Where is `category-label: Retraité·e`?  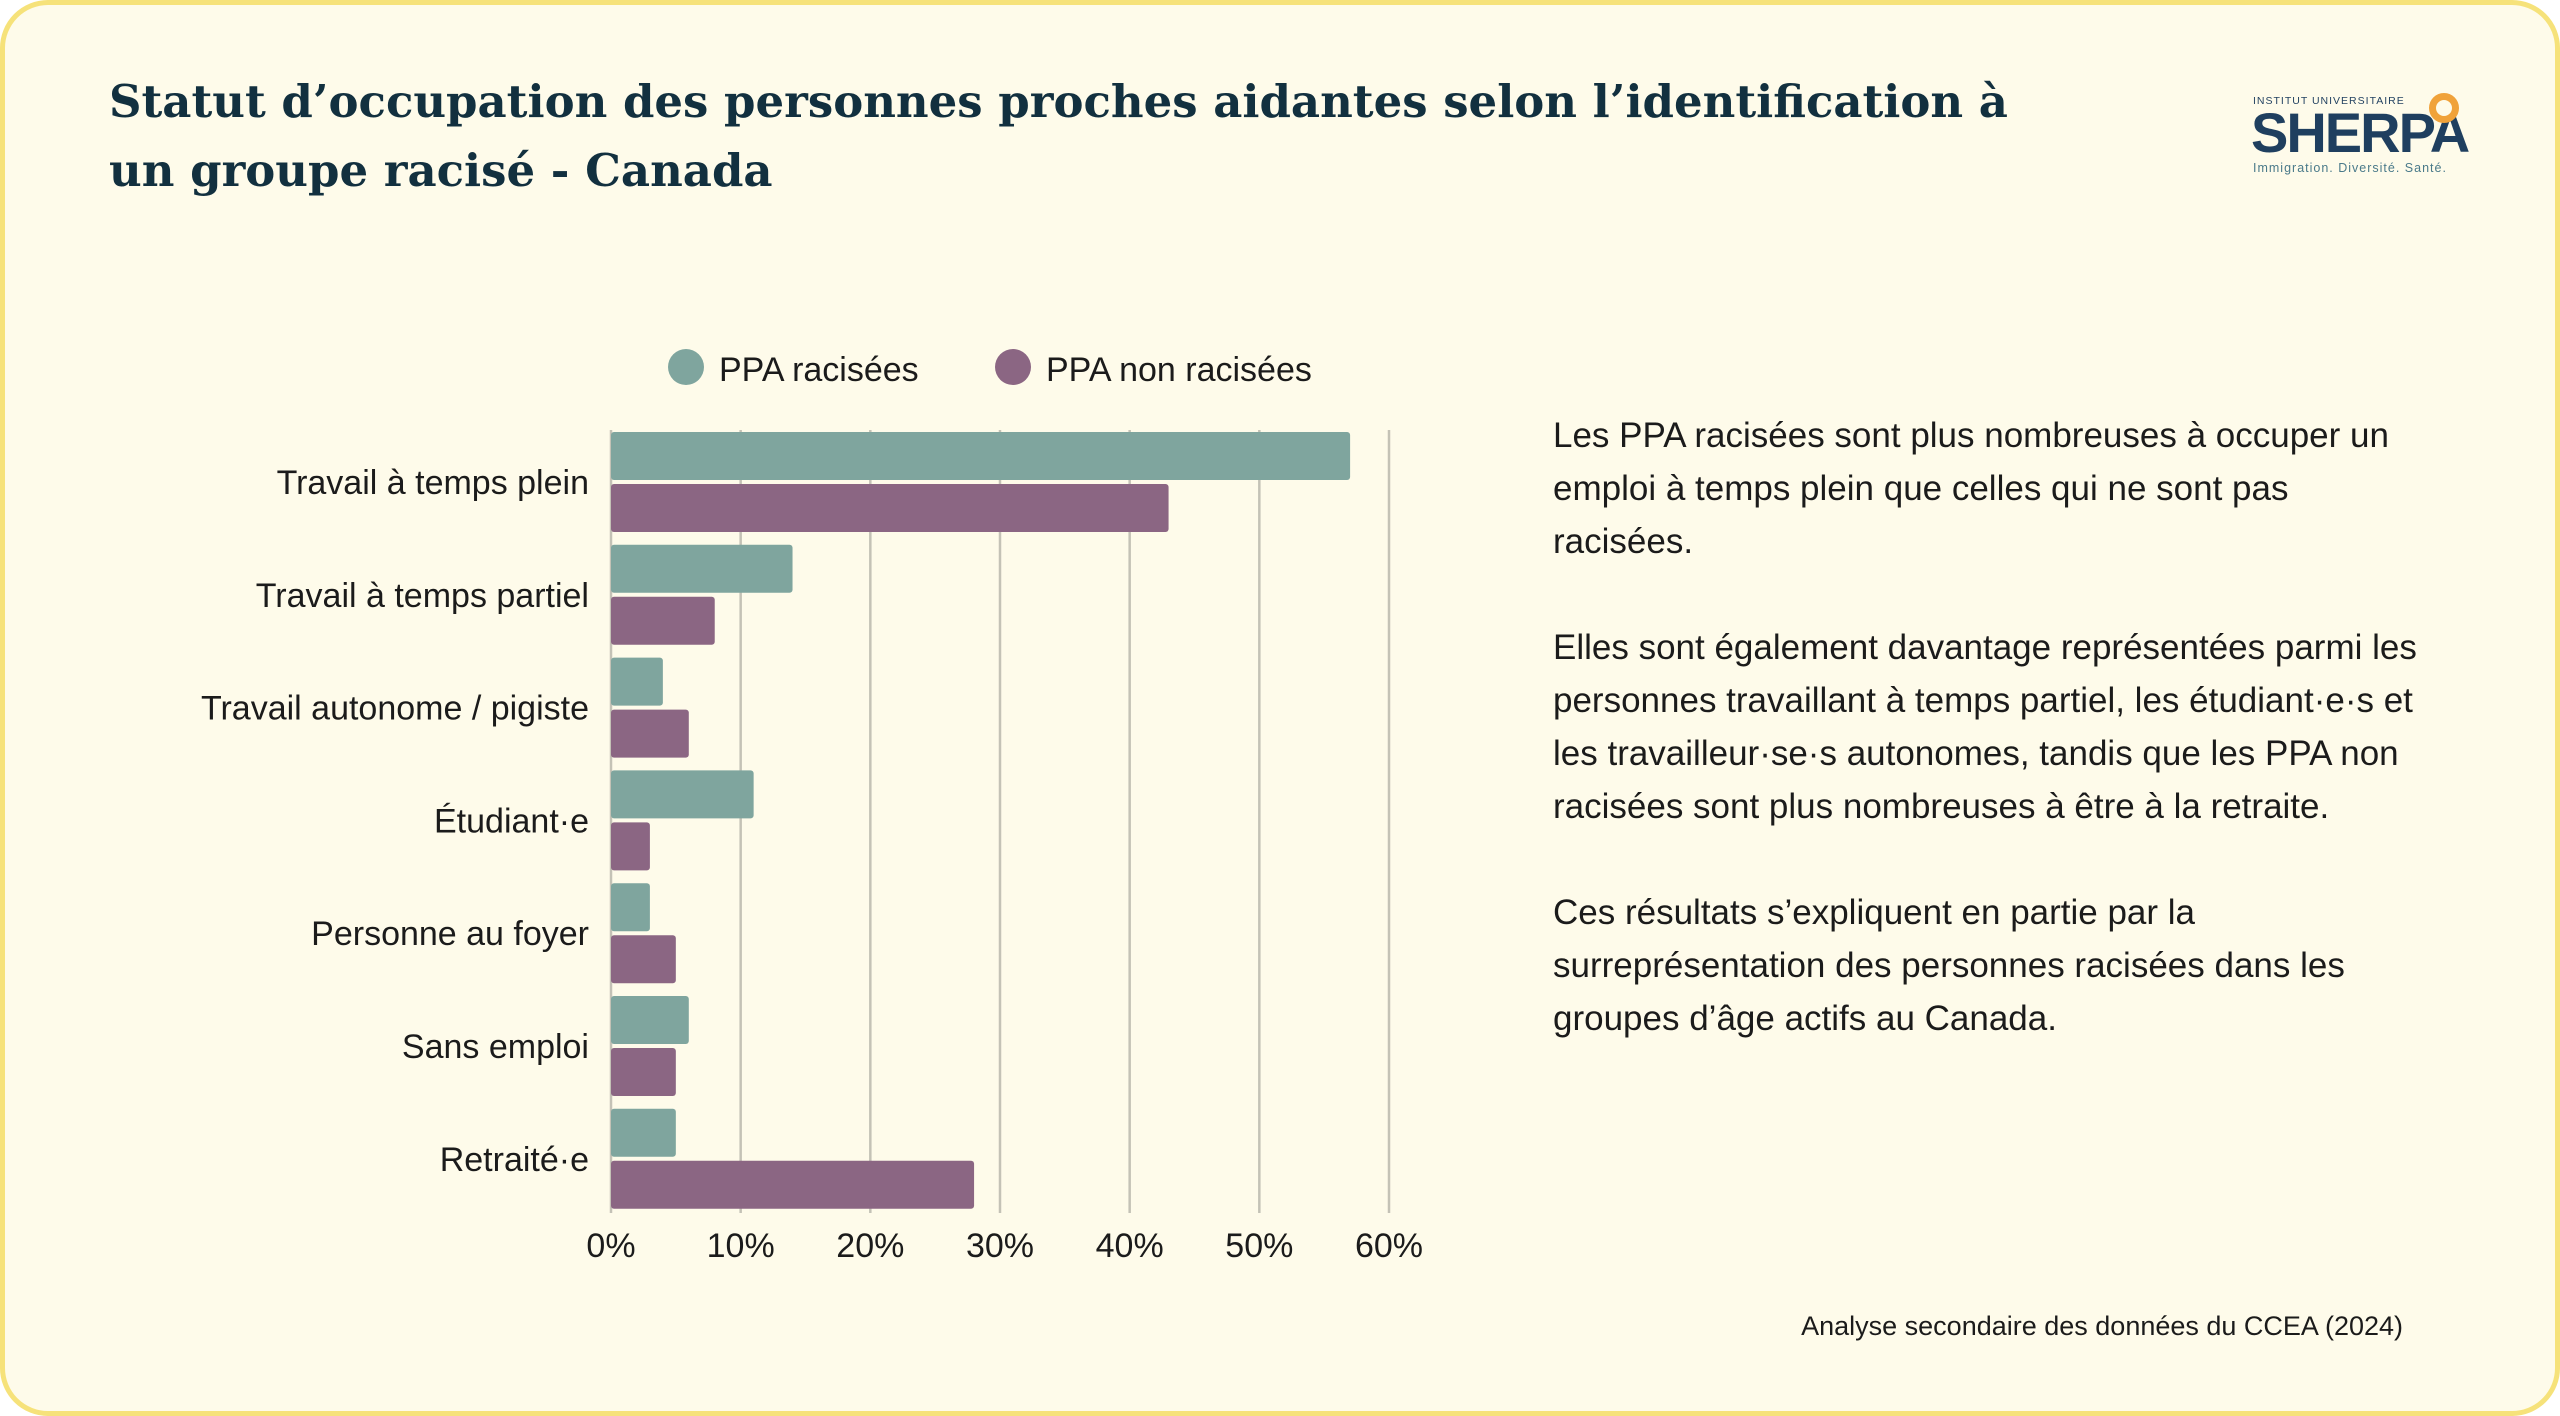 category-label: Retraité·e is located at coordinates (514, 1160).